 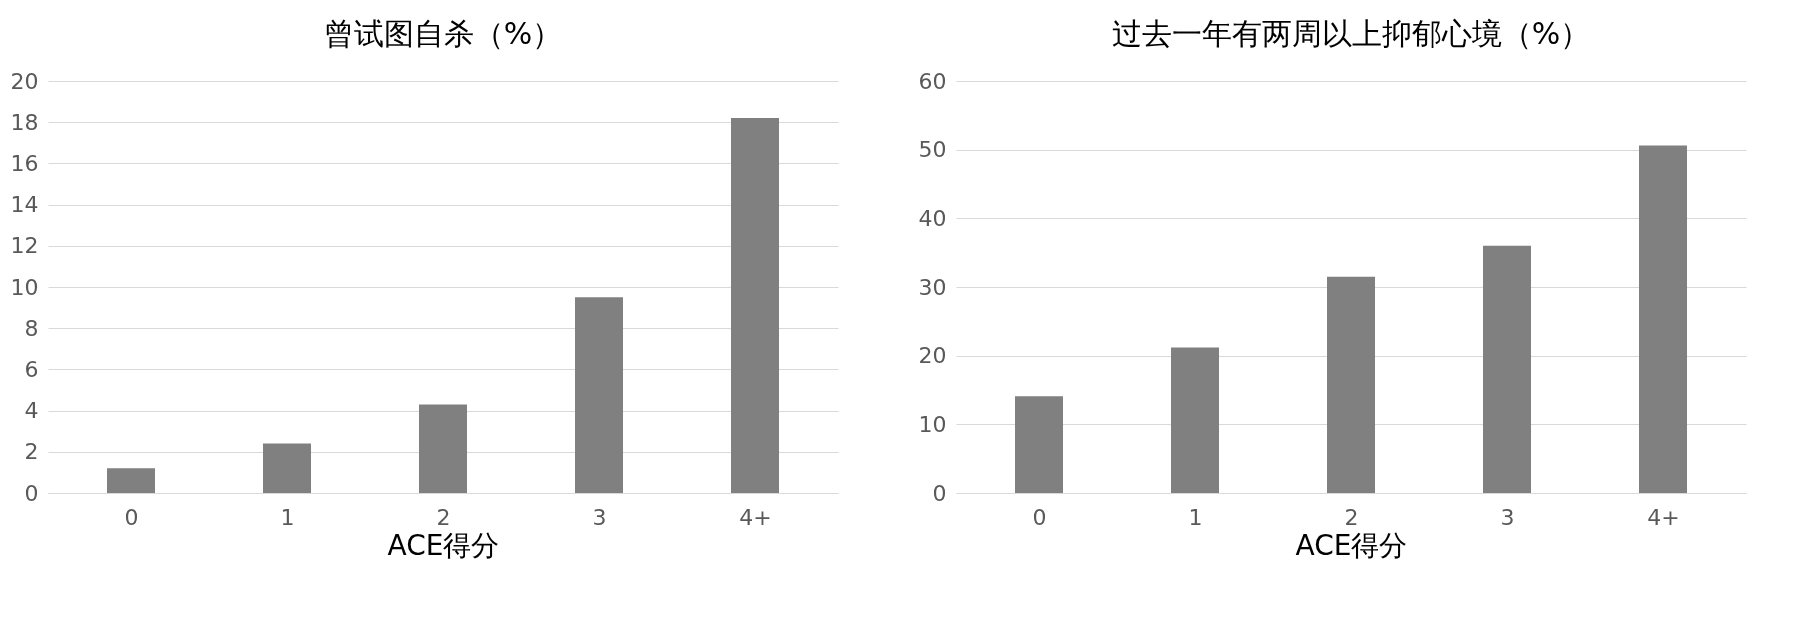 I want to click on y-tick-label: 6, so click(x=31, y=369).